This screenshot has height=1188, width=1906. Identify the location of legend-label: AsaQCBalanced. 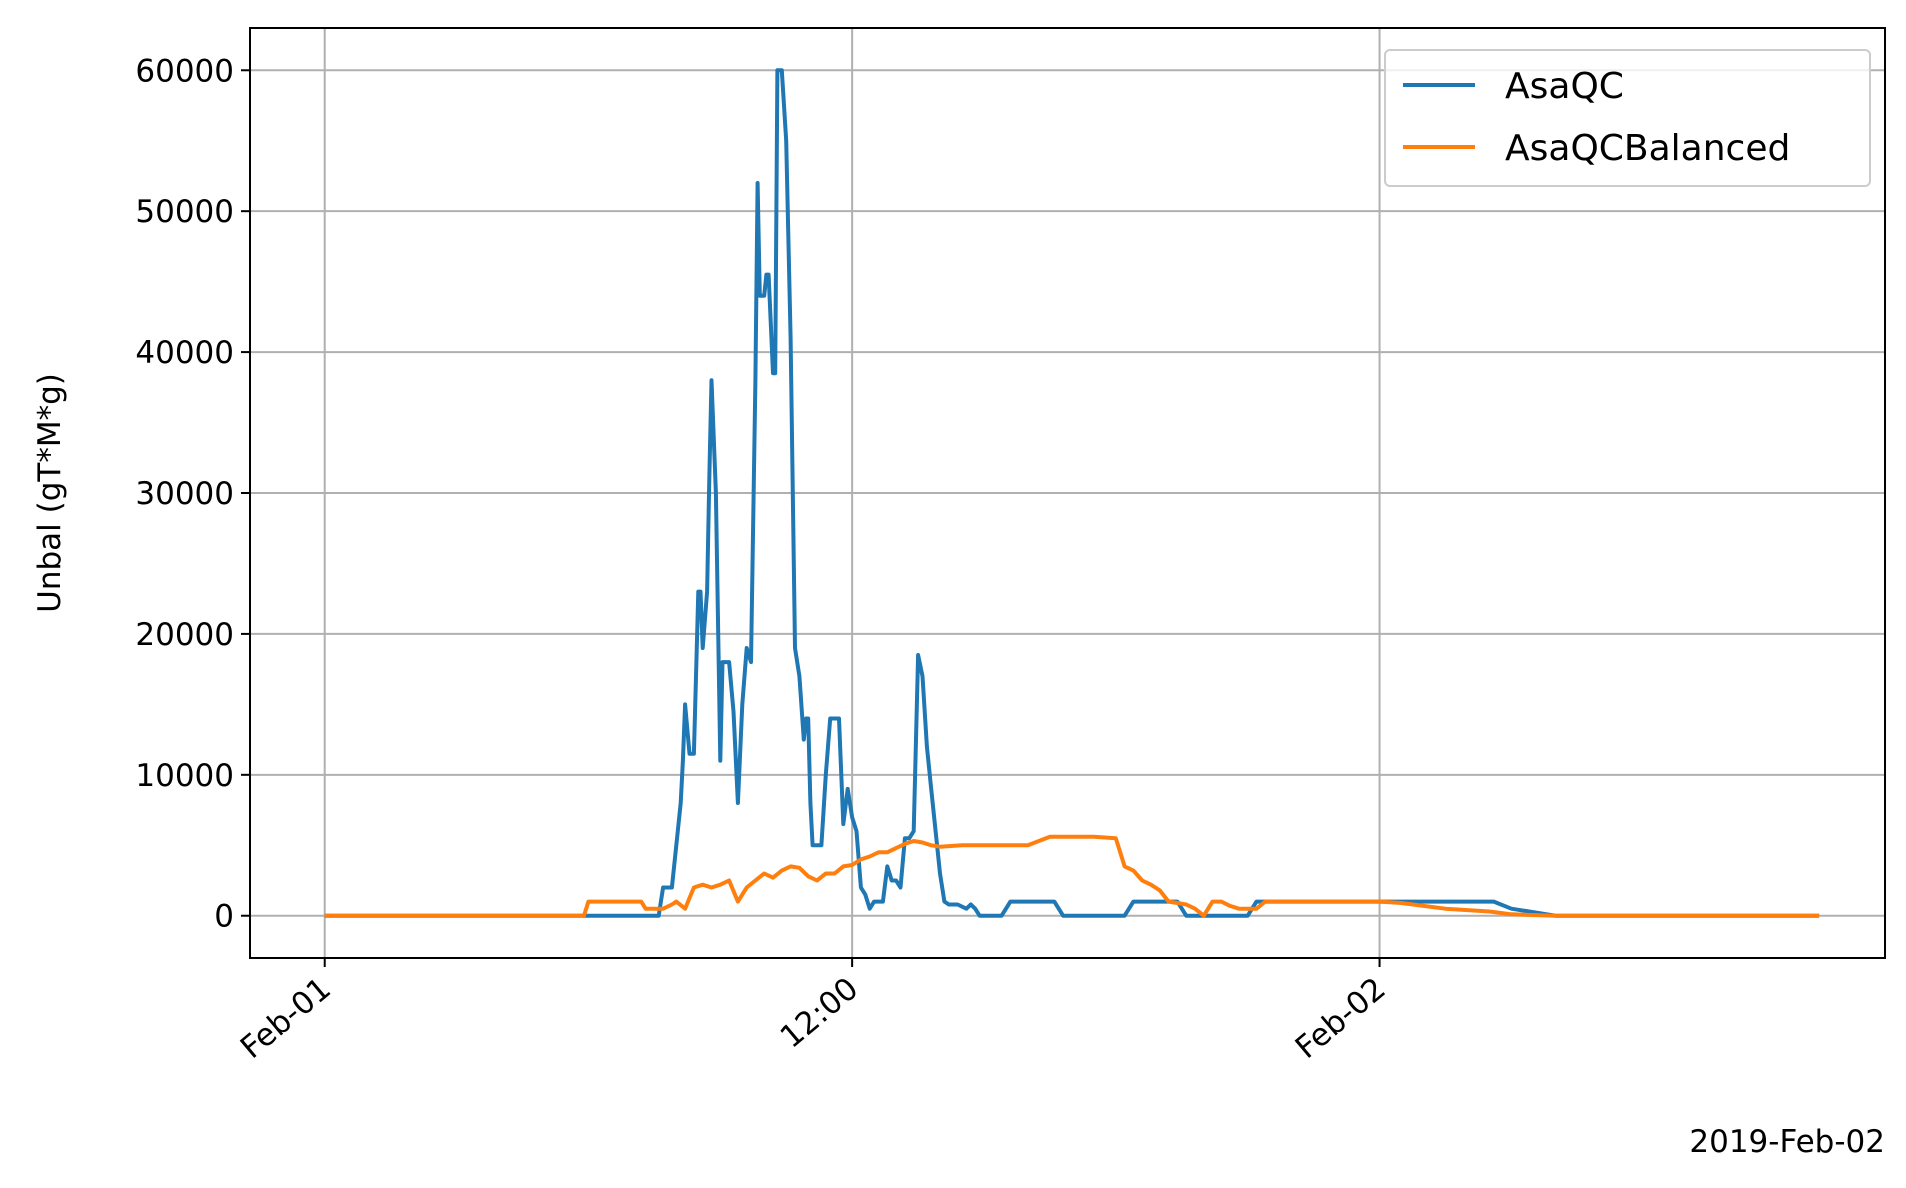
(1647, 148).